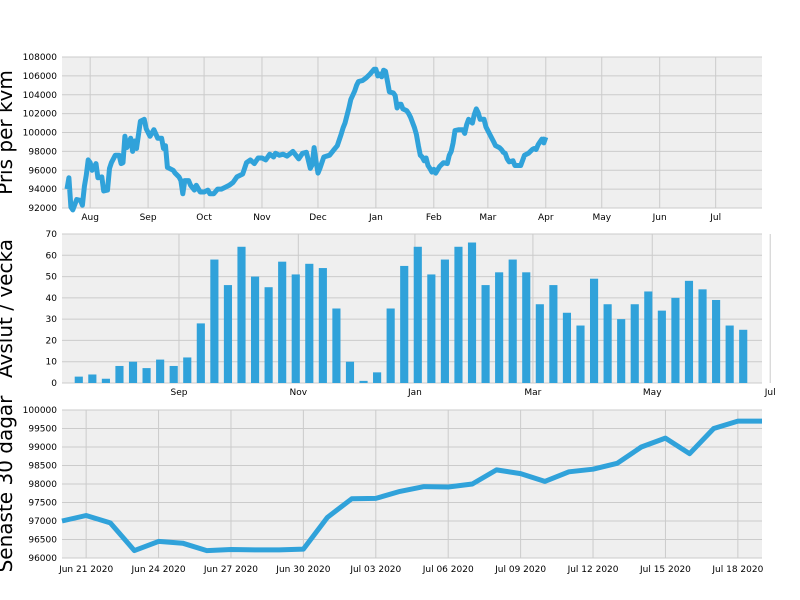 This screenshot has height=600, width=800. What do you see at coordinates (157, 570) in the screenshot?
I see `x-tick-label: Jun 24 2020` at bounding box center [157, 570].